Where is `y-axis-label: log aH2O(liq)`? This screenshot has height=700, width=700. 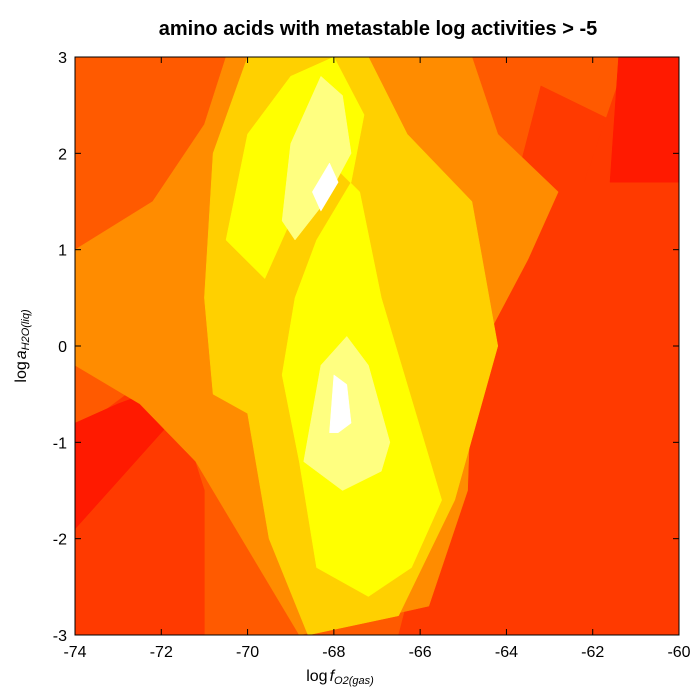 y-axis-label: log aH2O(liq) is located at coordinates (22, 346).